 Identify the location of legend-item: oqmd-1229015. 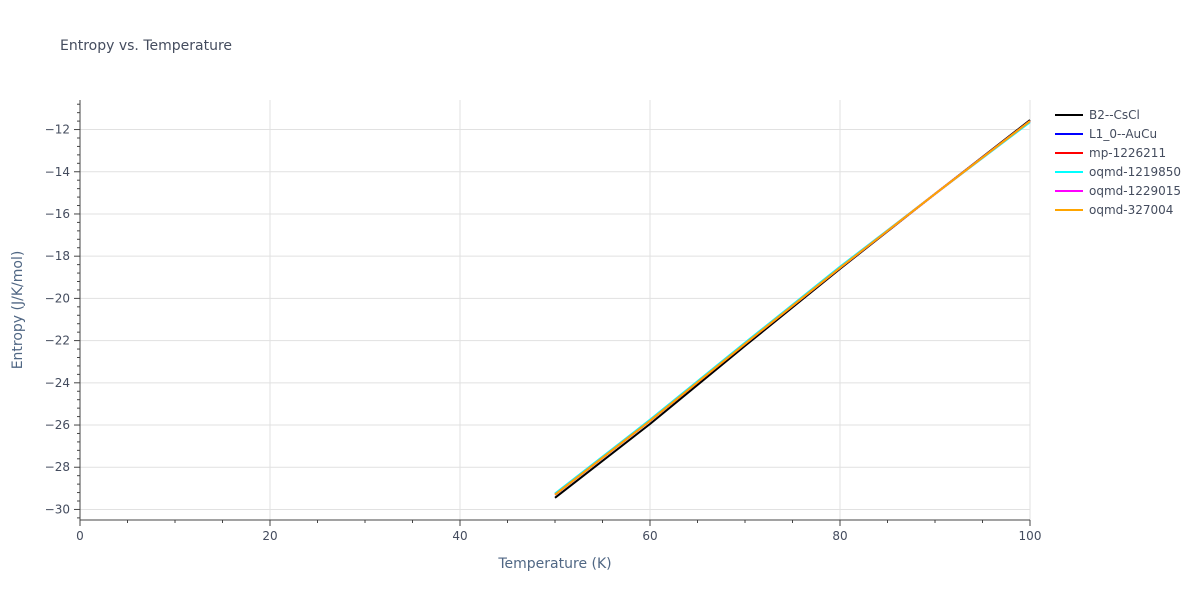
(1118, 191).